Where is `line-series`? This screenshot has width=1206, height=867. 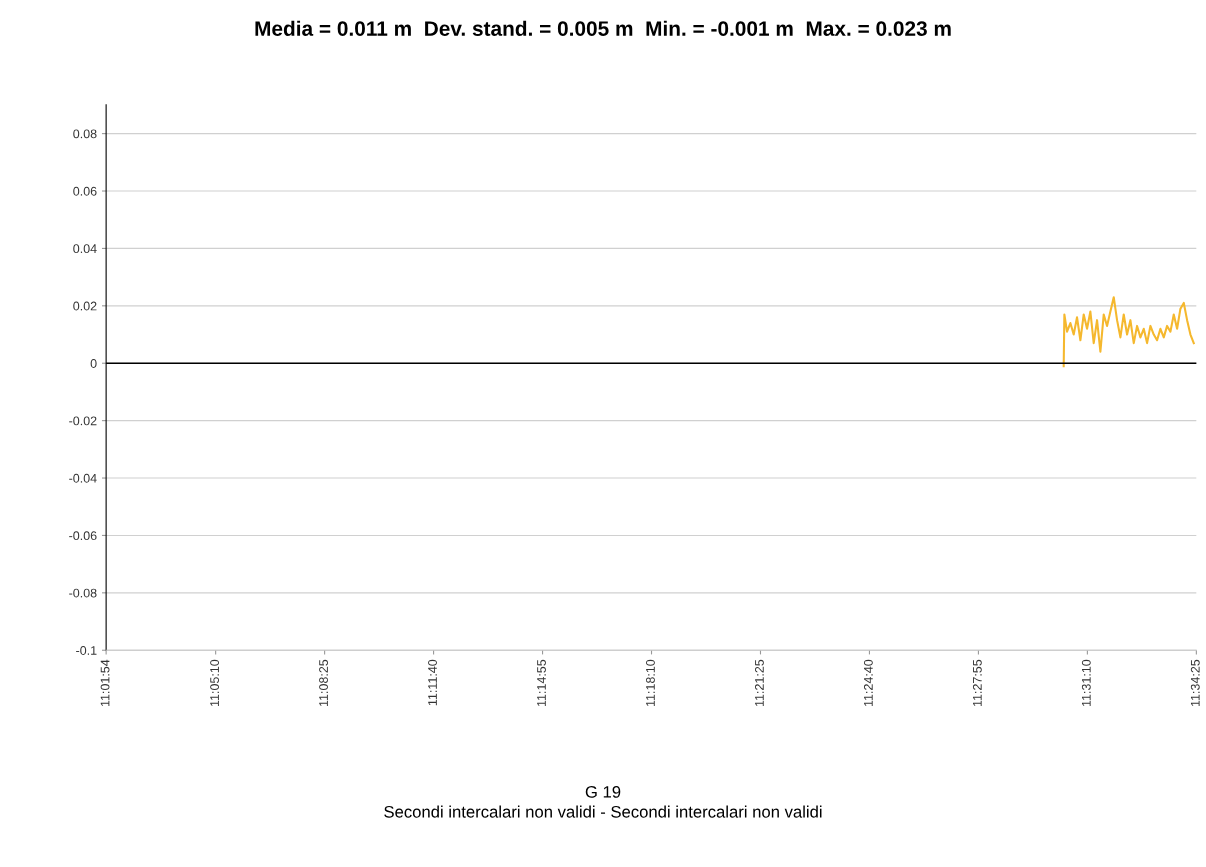
line-series is located at coordinates (1128, 332).